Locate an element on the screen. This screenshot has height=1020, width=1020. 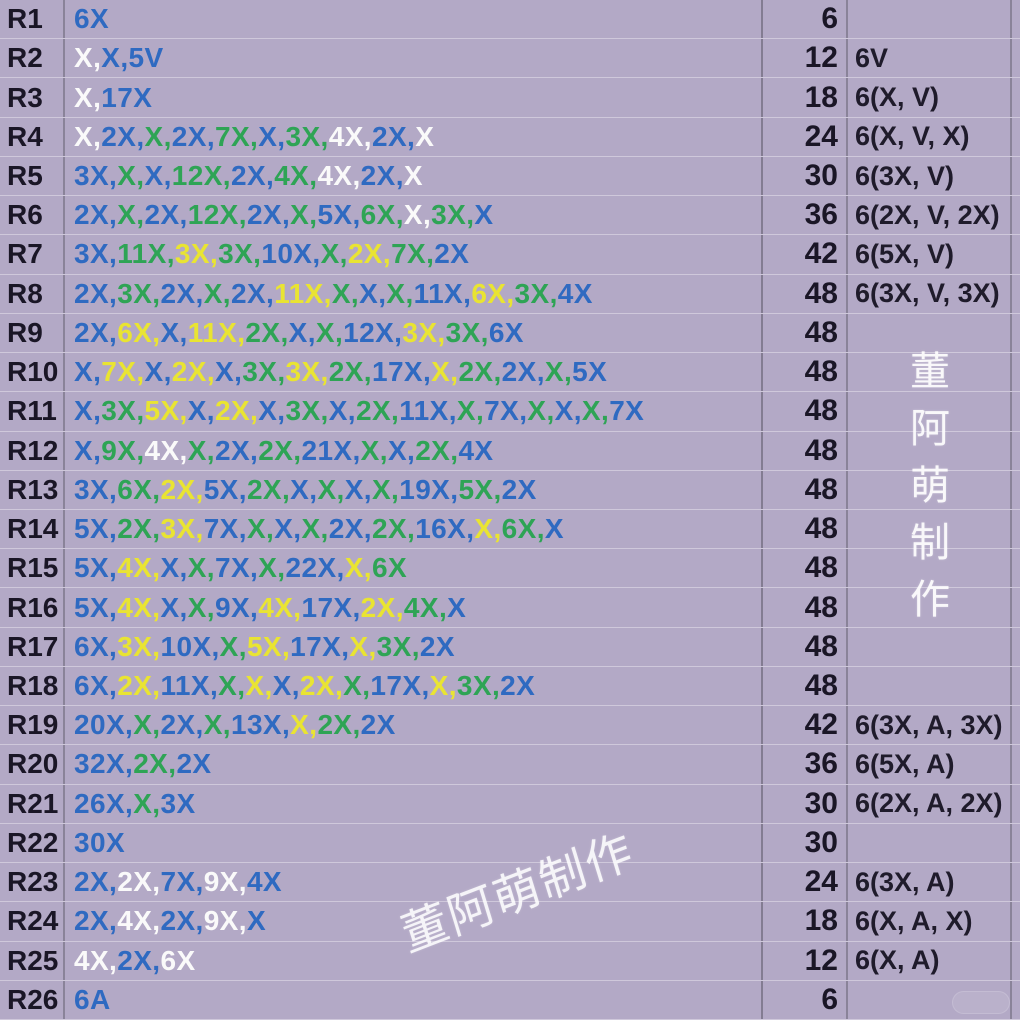
table-row: R21 26X, X, 3X 30 6(2X, A, 2X) is located at coordinates (510, 804).